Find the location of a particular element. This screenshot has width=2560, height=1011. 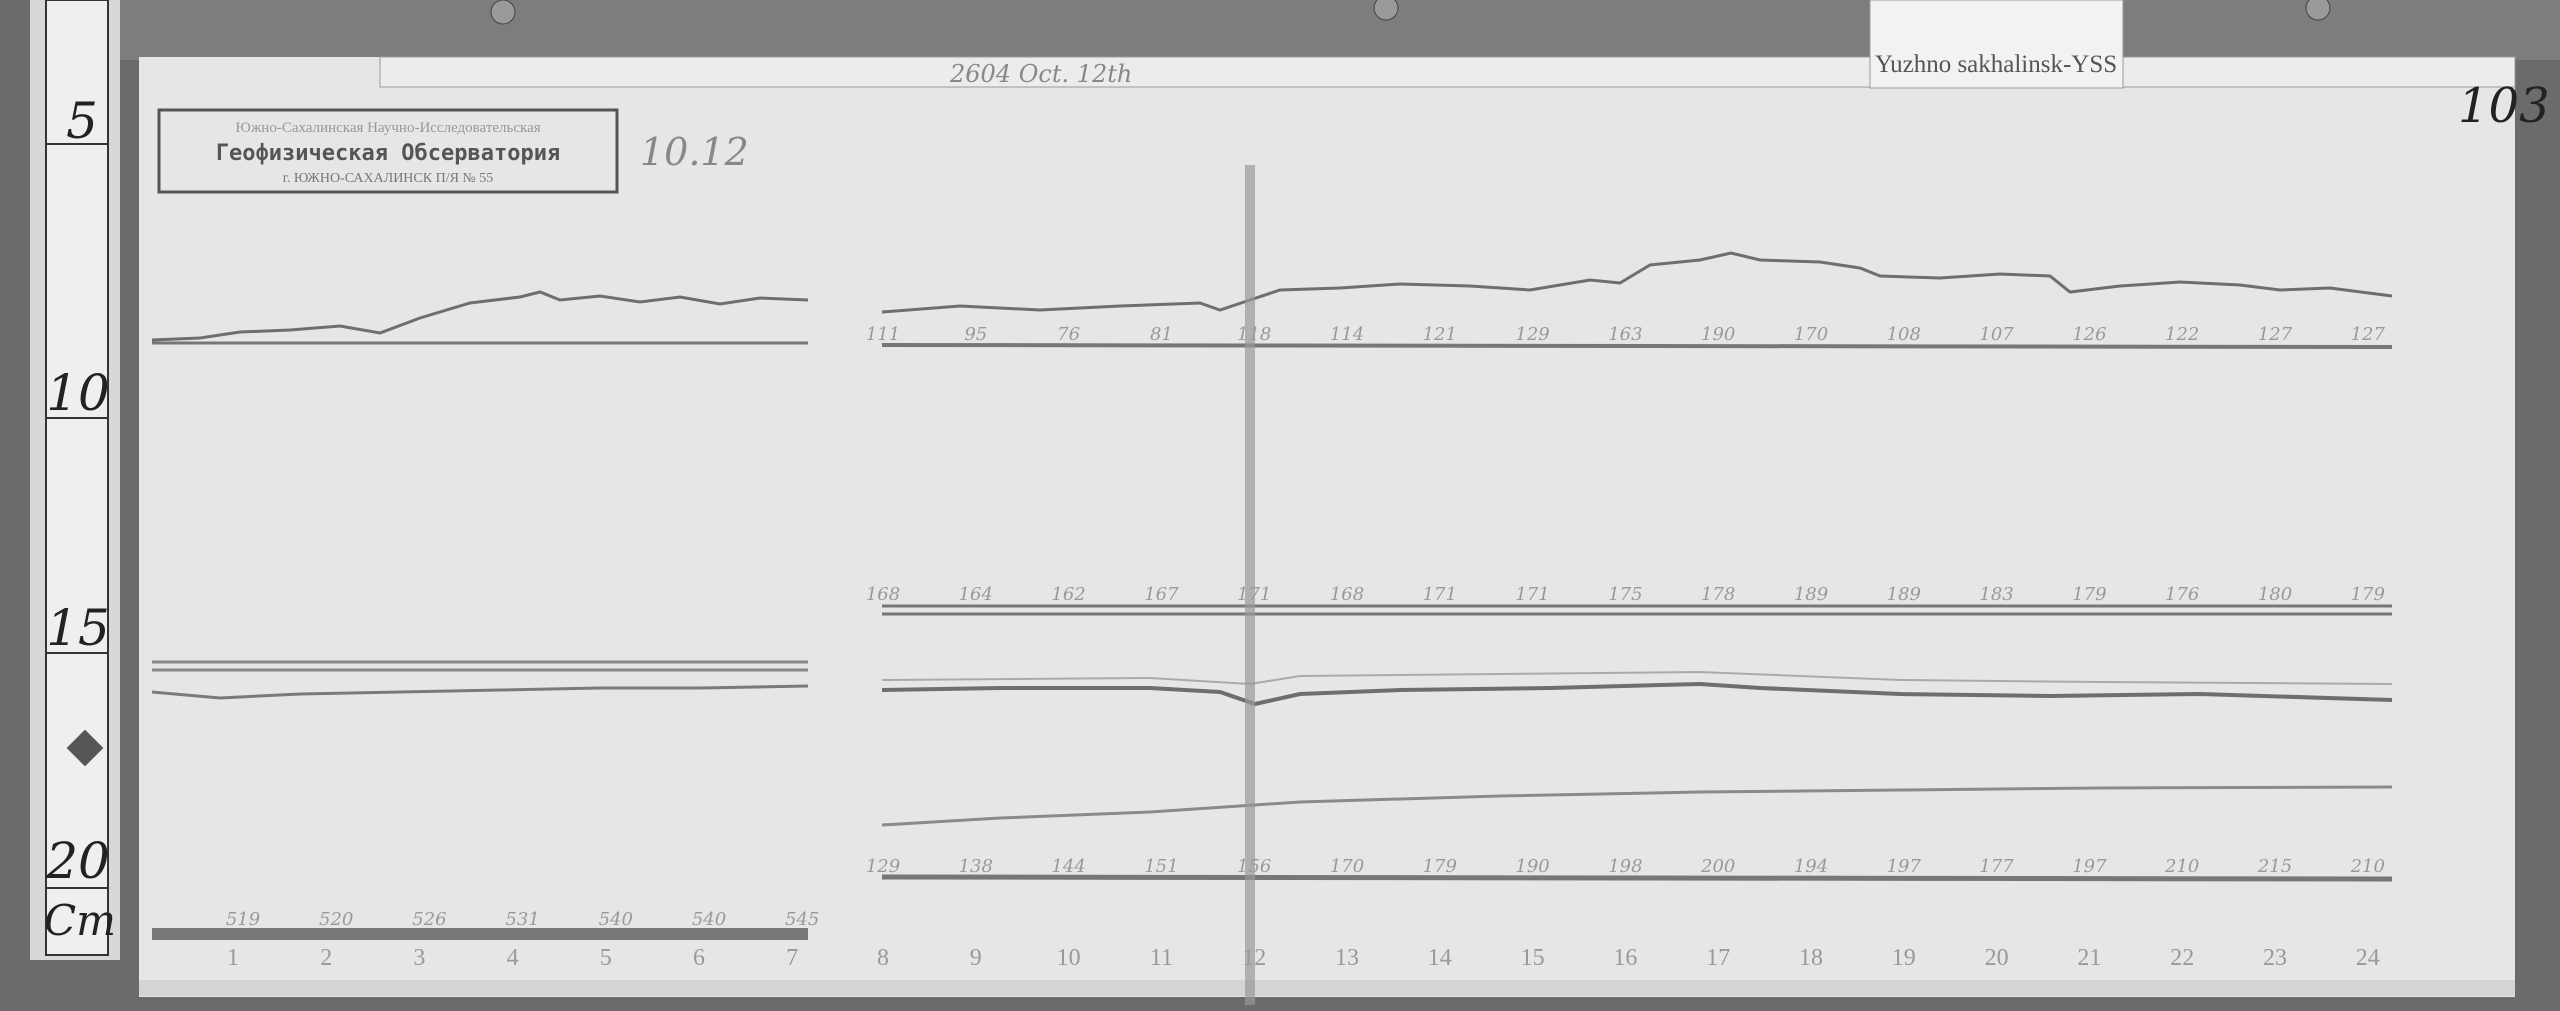

baseline-value-top: 76 is located at coordinates (1068, 334).